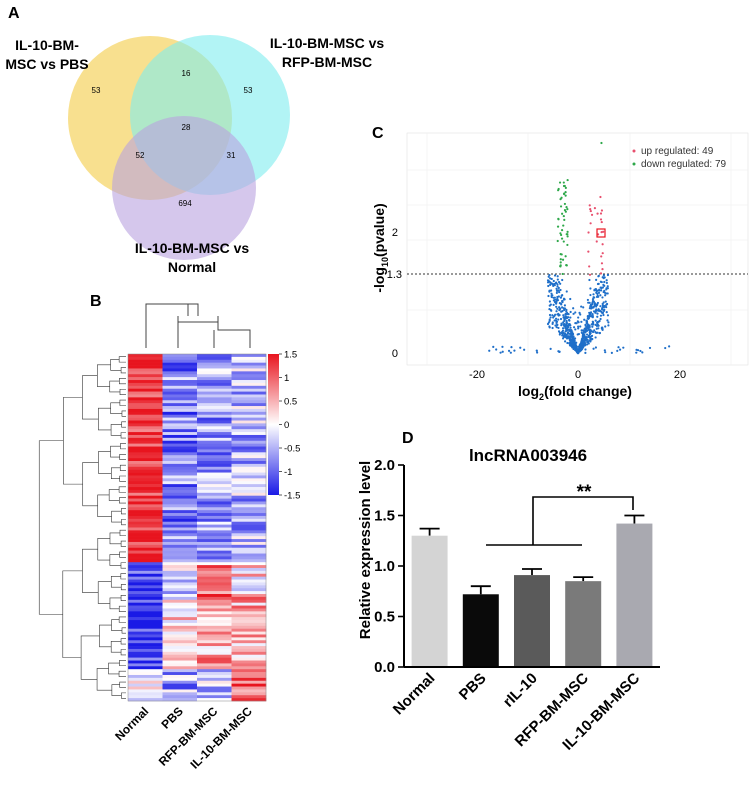 Image resolution: width=751 pixels, height=807 pixels. What do you see at coordinates (684, 164) in the screenshot?
I see `legend-down-label: down regulated: 79` at bounding box center [684, 164].